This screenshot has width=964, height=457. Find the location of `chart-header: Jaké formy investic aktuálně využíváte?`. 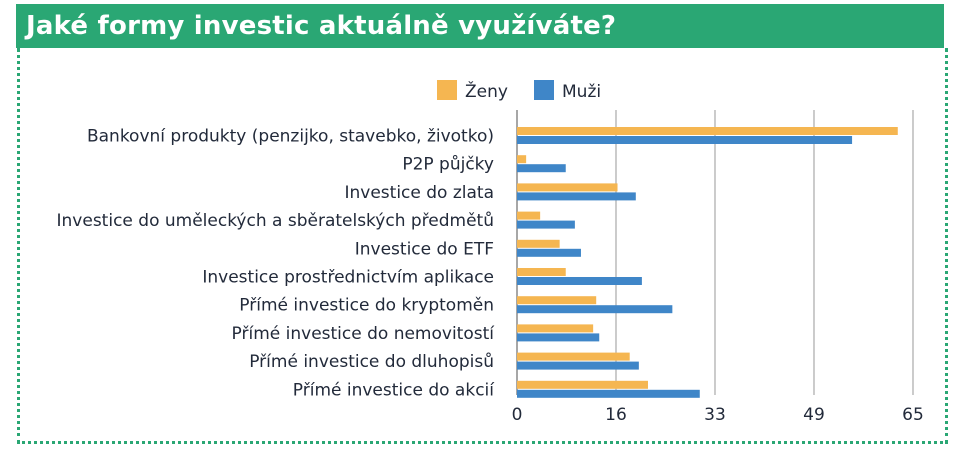

chart-header: Jaké formy investic aktuálně využíváte? is located at coordinates (480, 26).